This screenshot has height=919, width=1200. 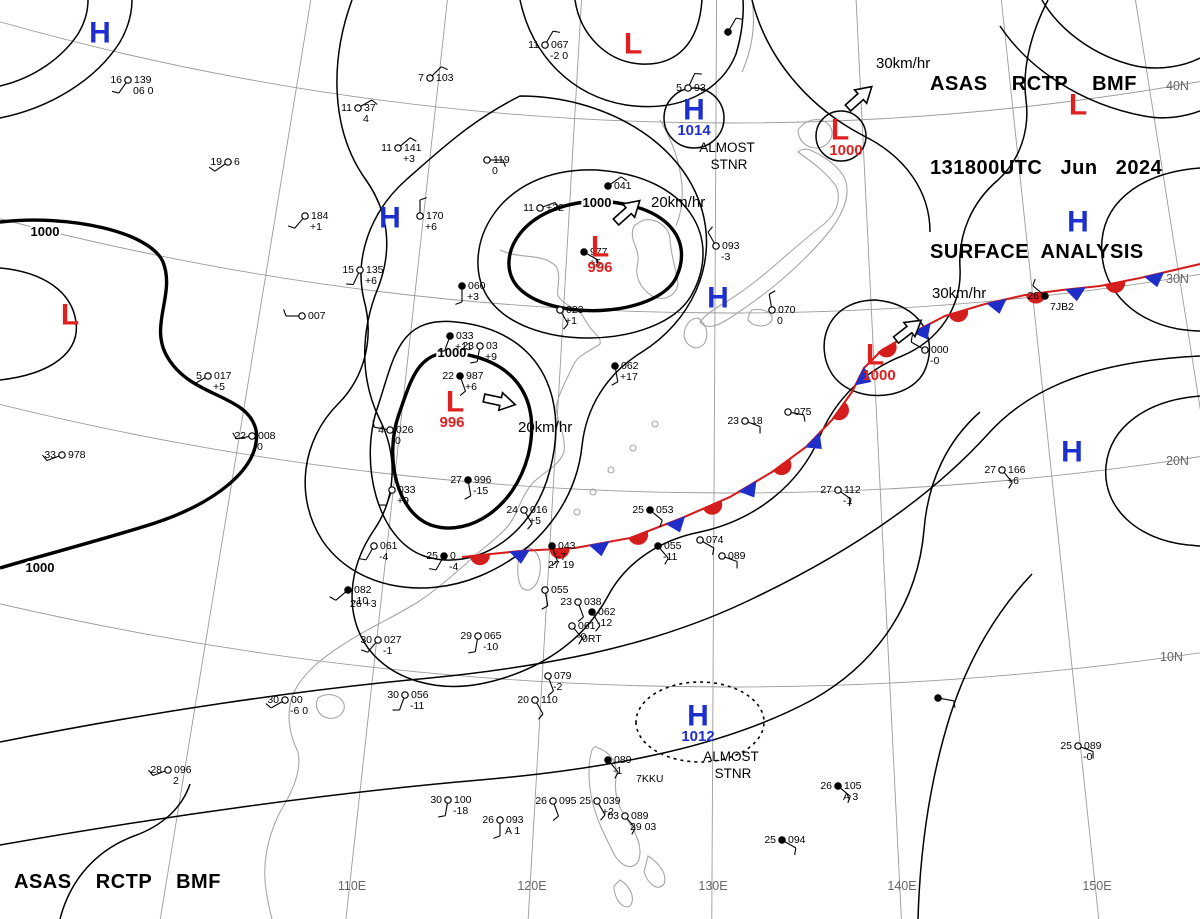 I want to click on station-value: 033, so click(x=407, y=490).